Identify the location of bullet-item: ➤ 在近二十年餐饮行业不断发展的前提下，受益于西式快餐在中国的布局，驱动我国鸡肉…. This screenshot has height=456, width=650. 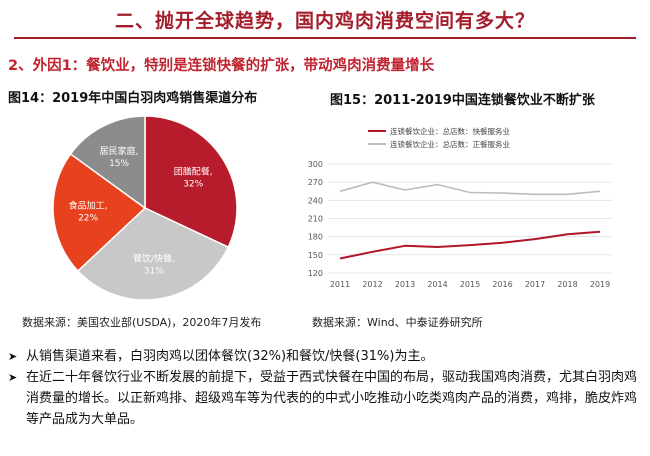
(326, 398).